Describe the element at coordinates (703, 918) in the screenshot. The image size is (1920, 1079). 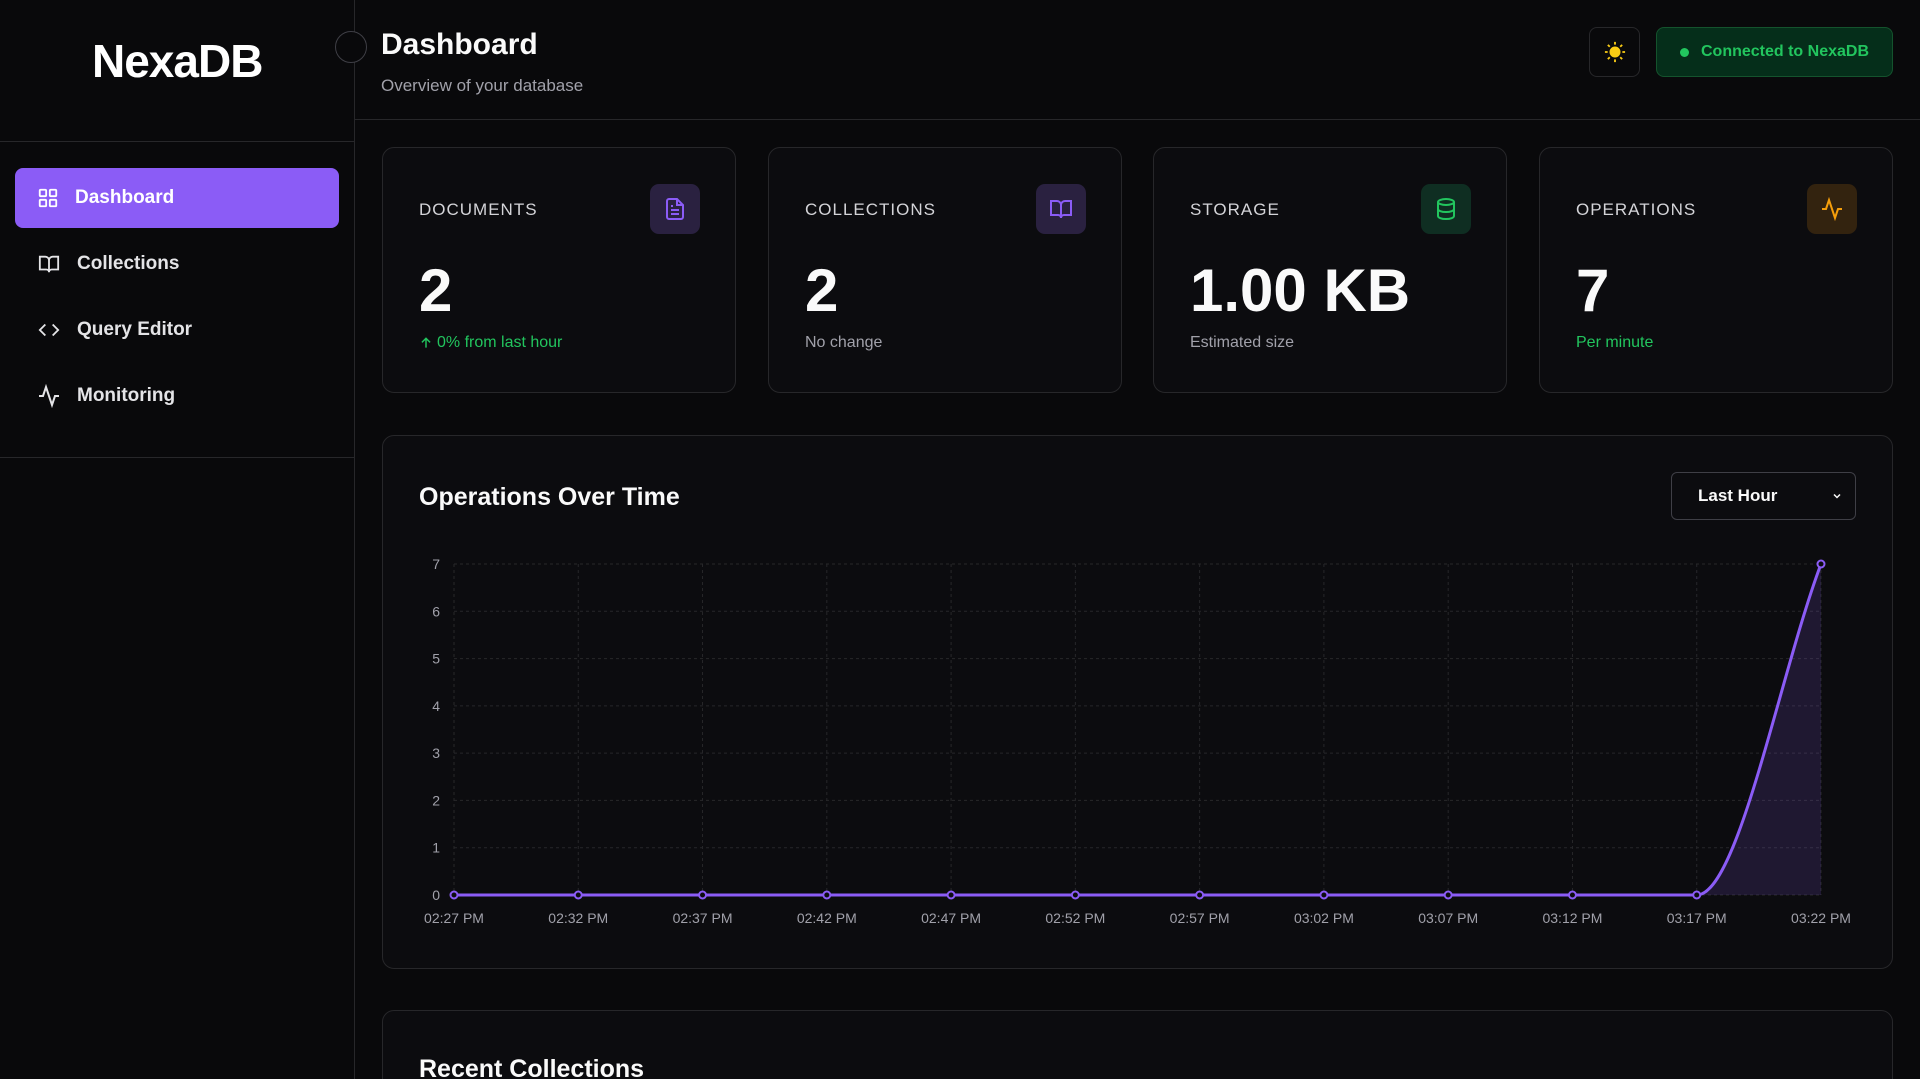
I see `x-tick-label: 02:37 PM` at that location.